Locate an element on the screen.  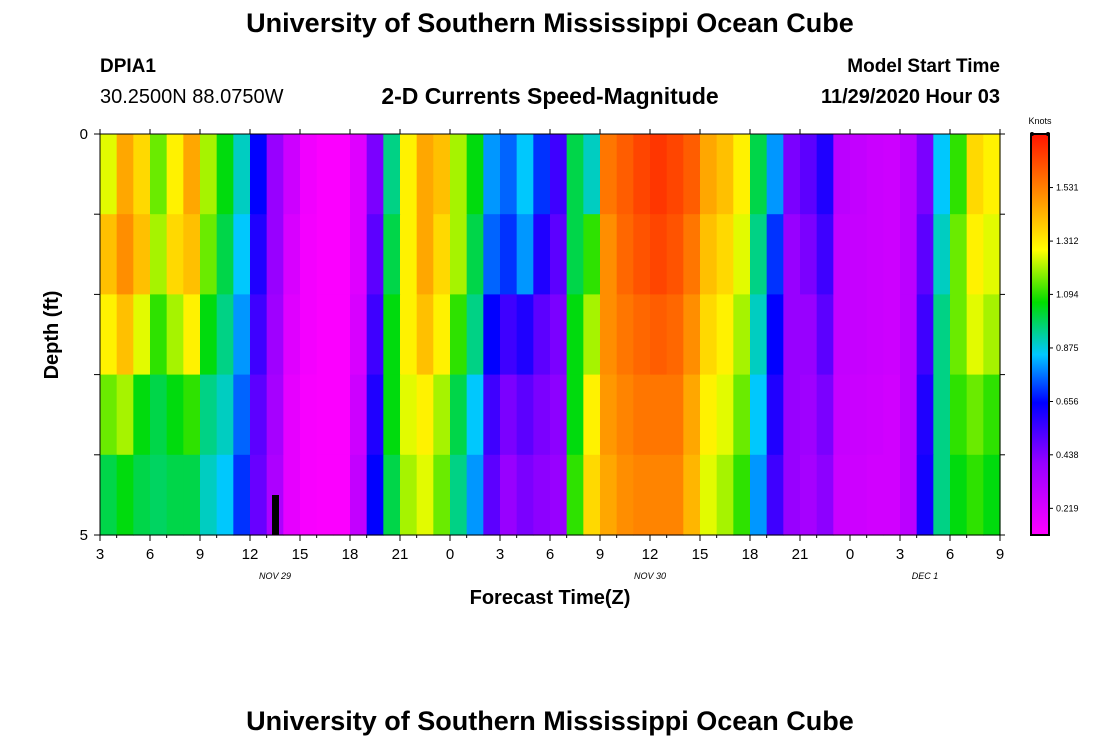
x-tick-label: 15 is located at coordinates (300, 554).